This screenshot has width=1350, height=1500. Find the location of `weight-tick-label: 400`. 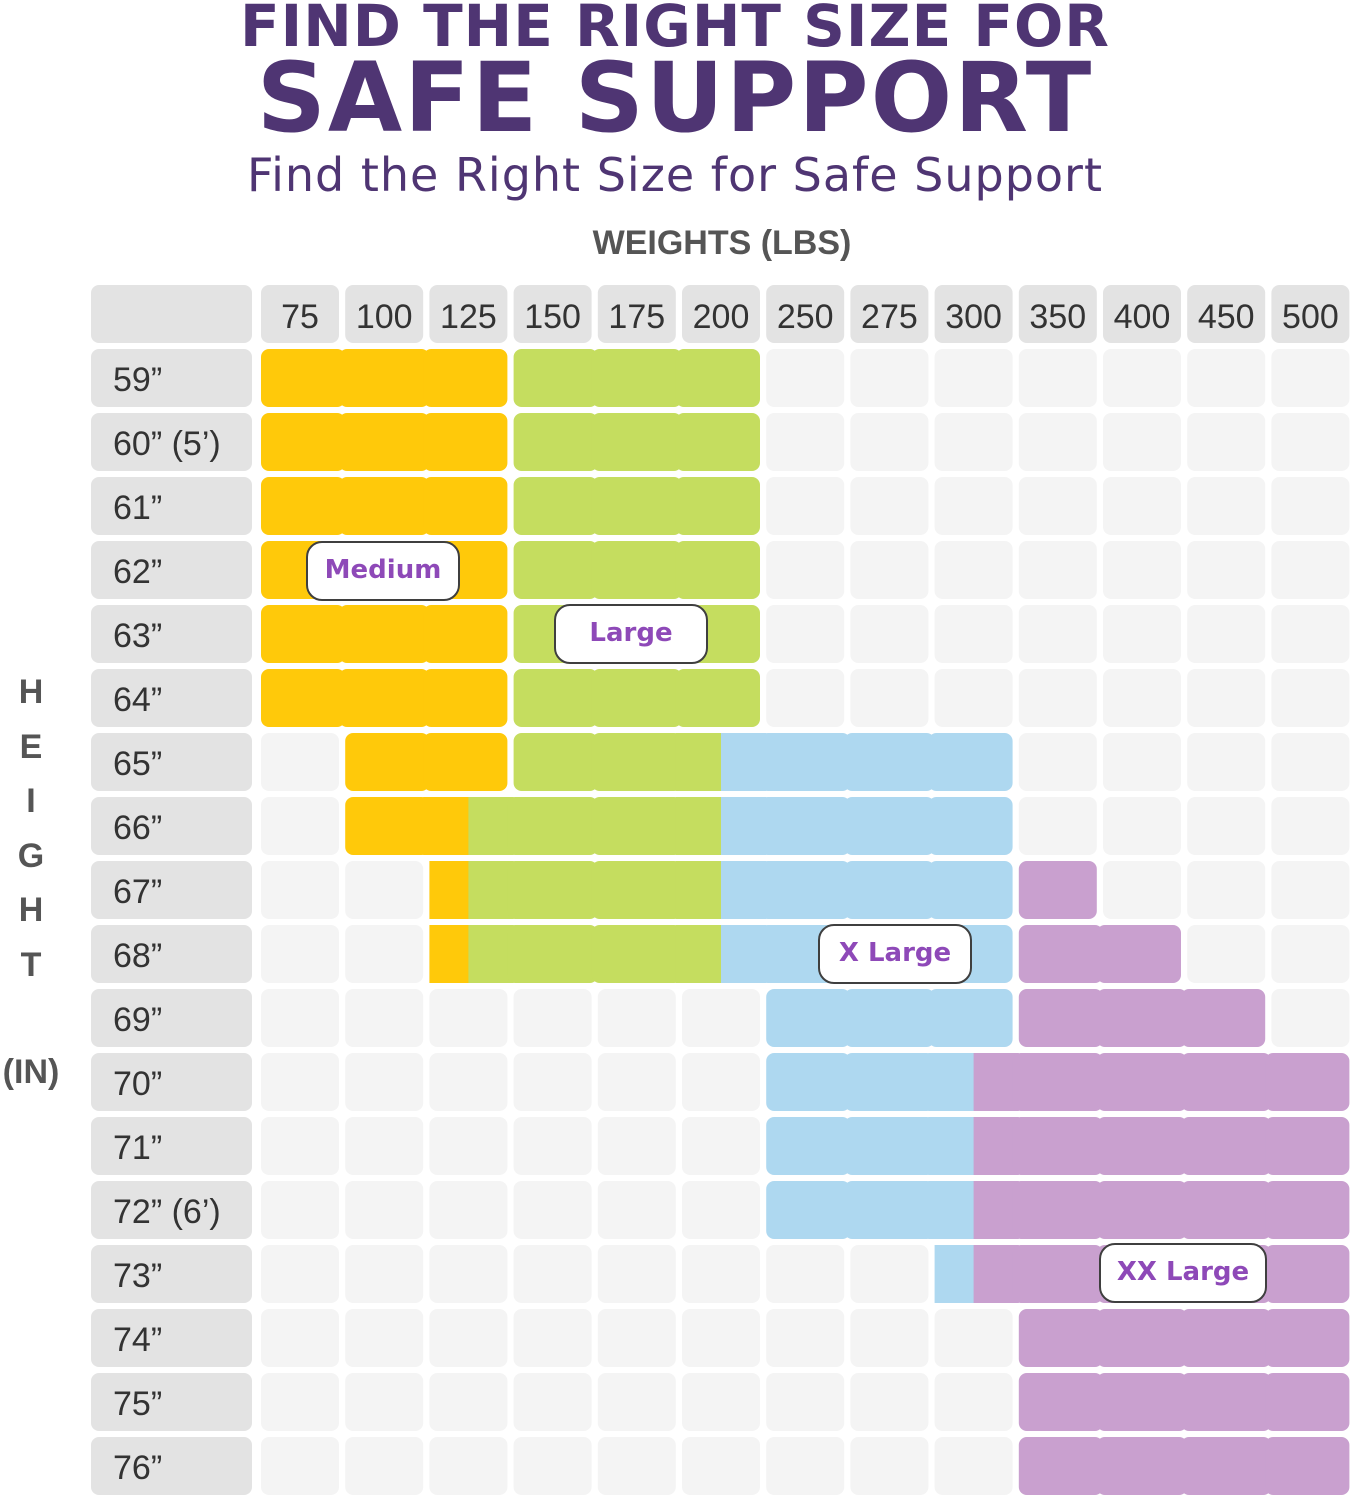

weight-tick-label: 400 is located at coordinates (1142, 317).